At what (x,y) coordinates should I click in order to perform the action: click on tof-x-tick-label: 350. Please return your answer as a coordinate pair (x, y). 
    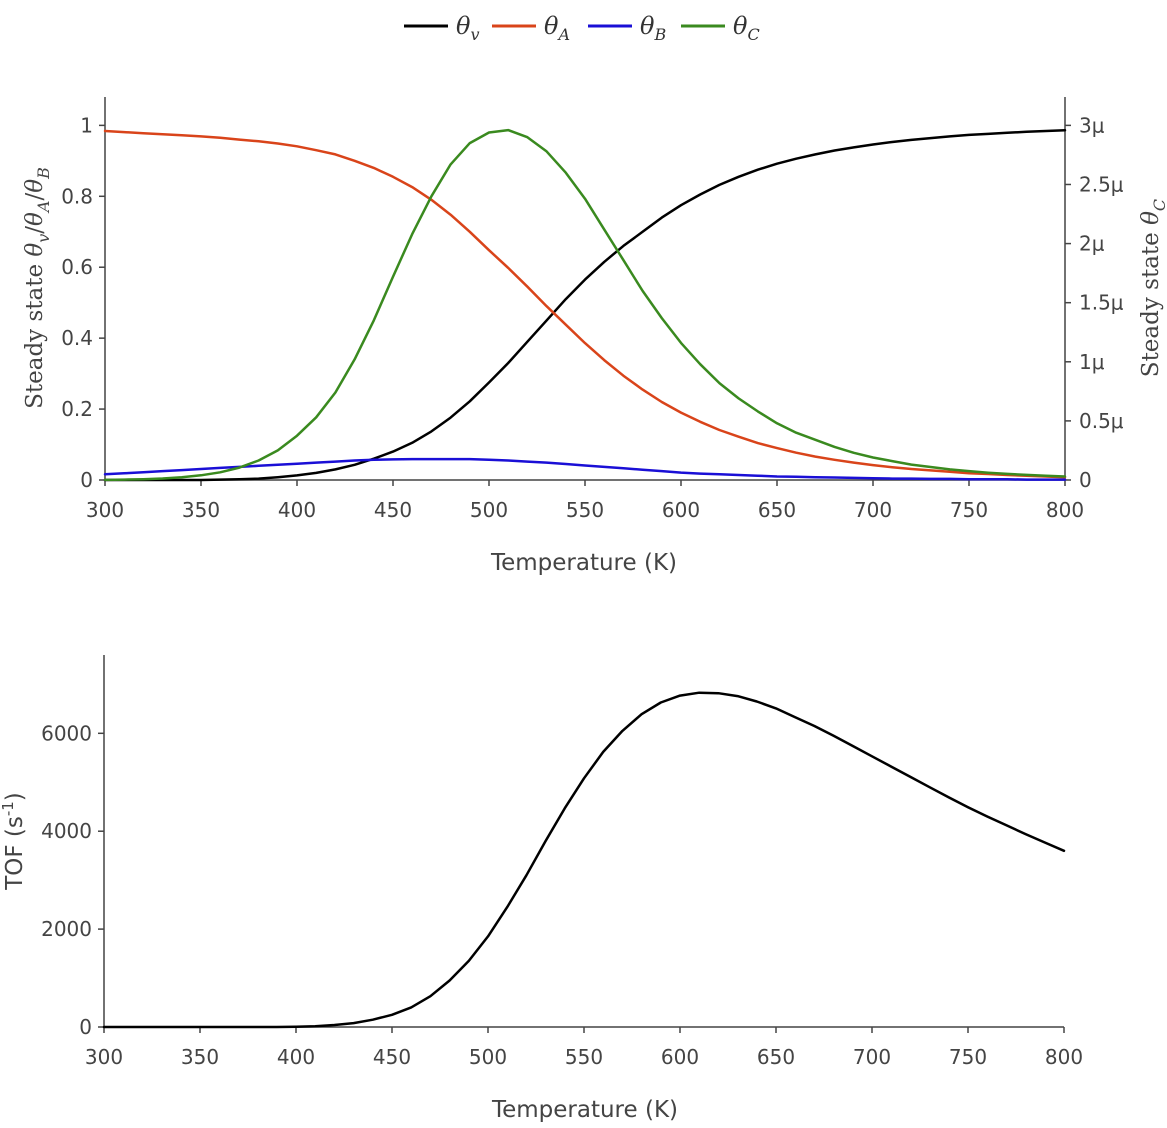
    Looking at the image, I should click on (200, 1057).